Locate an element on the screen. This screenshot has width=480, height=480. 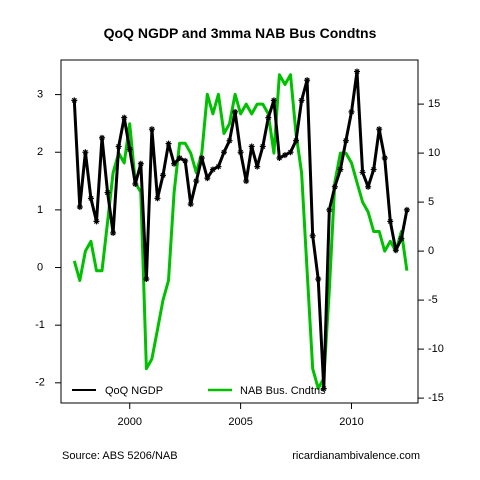
y-left-tick-label: -1 is located at coordinates (40, 325).